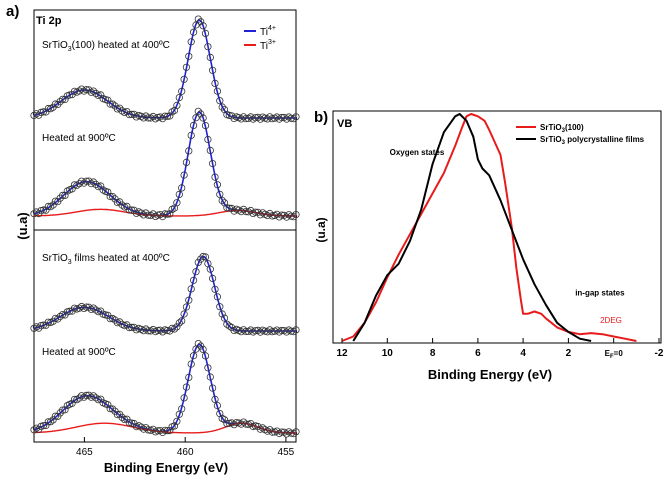 The image size is (670, 489). What do you see at coordinates (490, 374) in the screenshot?
I see `panel-b-xlabel: Binding Energy (eV)` at bounding box center [490, 374].